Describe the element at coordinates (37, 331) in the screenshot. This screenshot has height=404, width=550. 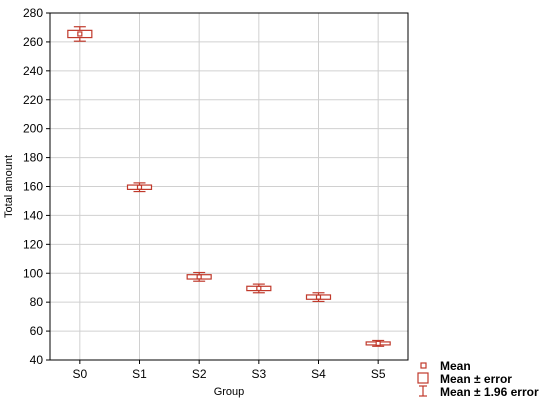
I see `y-tick-label: 60` at that location.